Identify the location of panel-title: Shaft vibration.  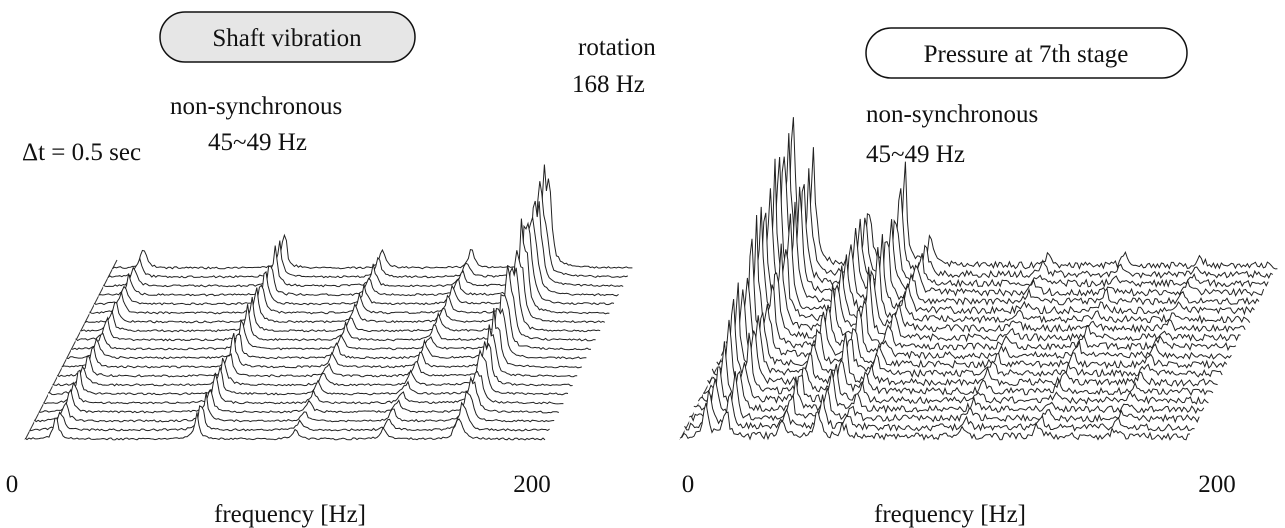
(287, 38).